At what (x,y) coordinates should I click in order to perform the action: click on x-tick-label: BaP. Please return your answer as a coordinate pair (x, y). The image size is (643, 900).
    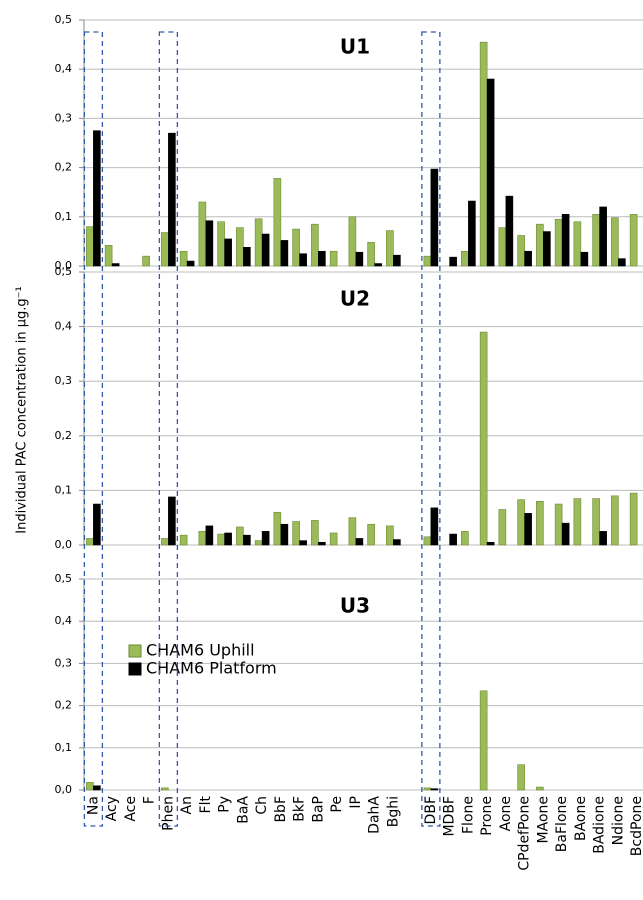
    Looking at the image, I should click on (318, 809).